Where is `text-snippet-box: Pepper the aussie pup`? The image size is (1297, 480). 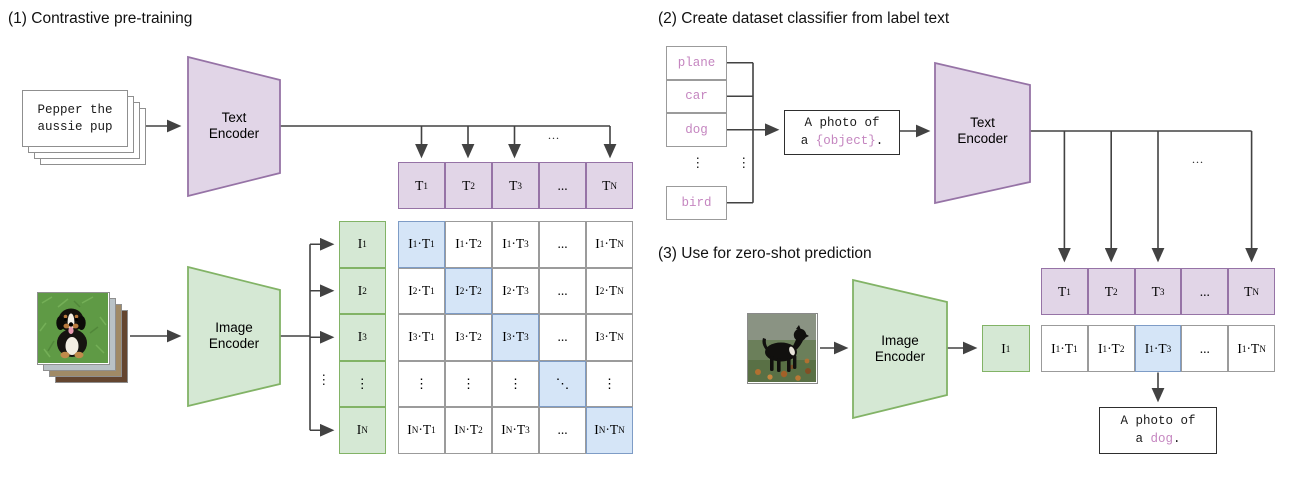 text-snippet-box: Pepper the aussie pup is located at coordinates (75, 118).